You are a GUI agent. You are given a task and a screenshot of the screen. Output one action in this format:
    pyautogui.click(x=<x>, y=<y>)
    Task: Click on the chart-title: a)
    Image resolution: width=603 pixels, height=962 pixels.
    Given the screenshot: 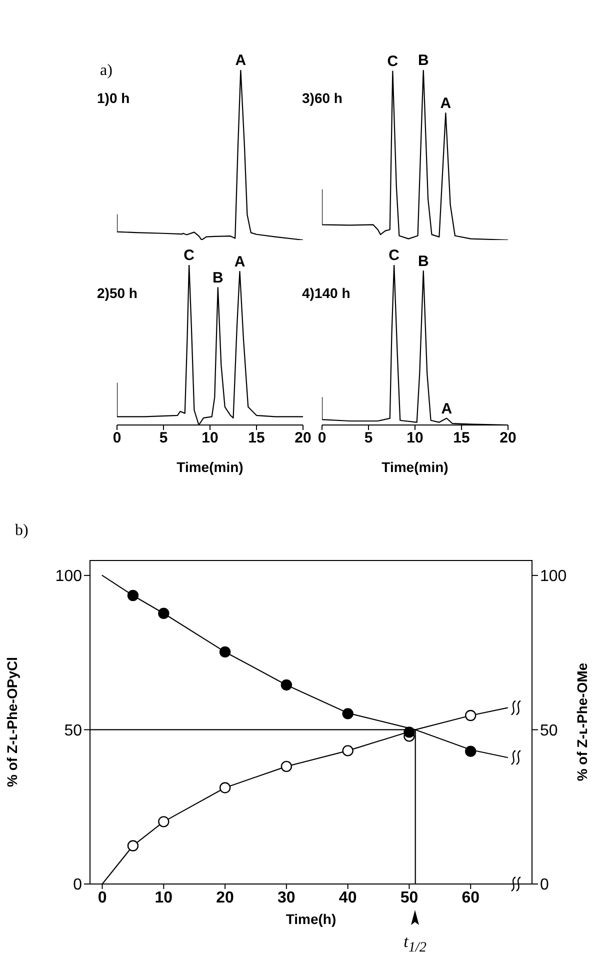 What is the action you would take?
    pyautogui.click(x=106, y=71)
    